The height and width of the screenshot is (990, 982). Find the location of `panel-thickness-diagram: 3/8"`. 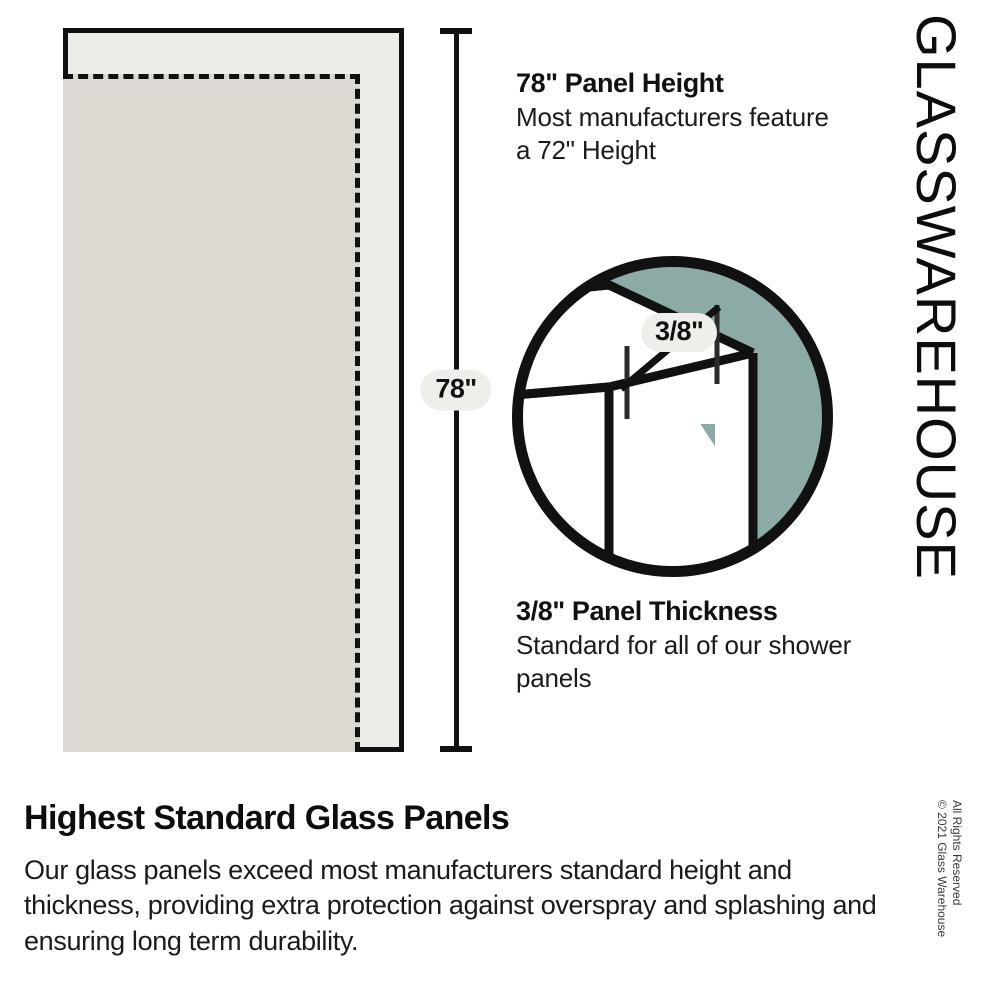

panel-thickness-diagram: 3/8" is located at coordinates (672, 416).